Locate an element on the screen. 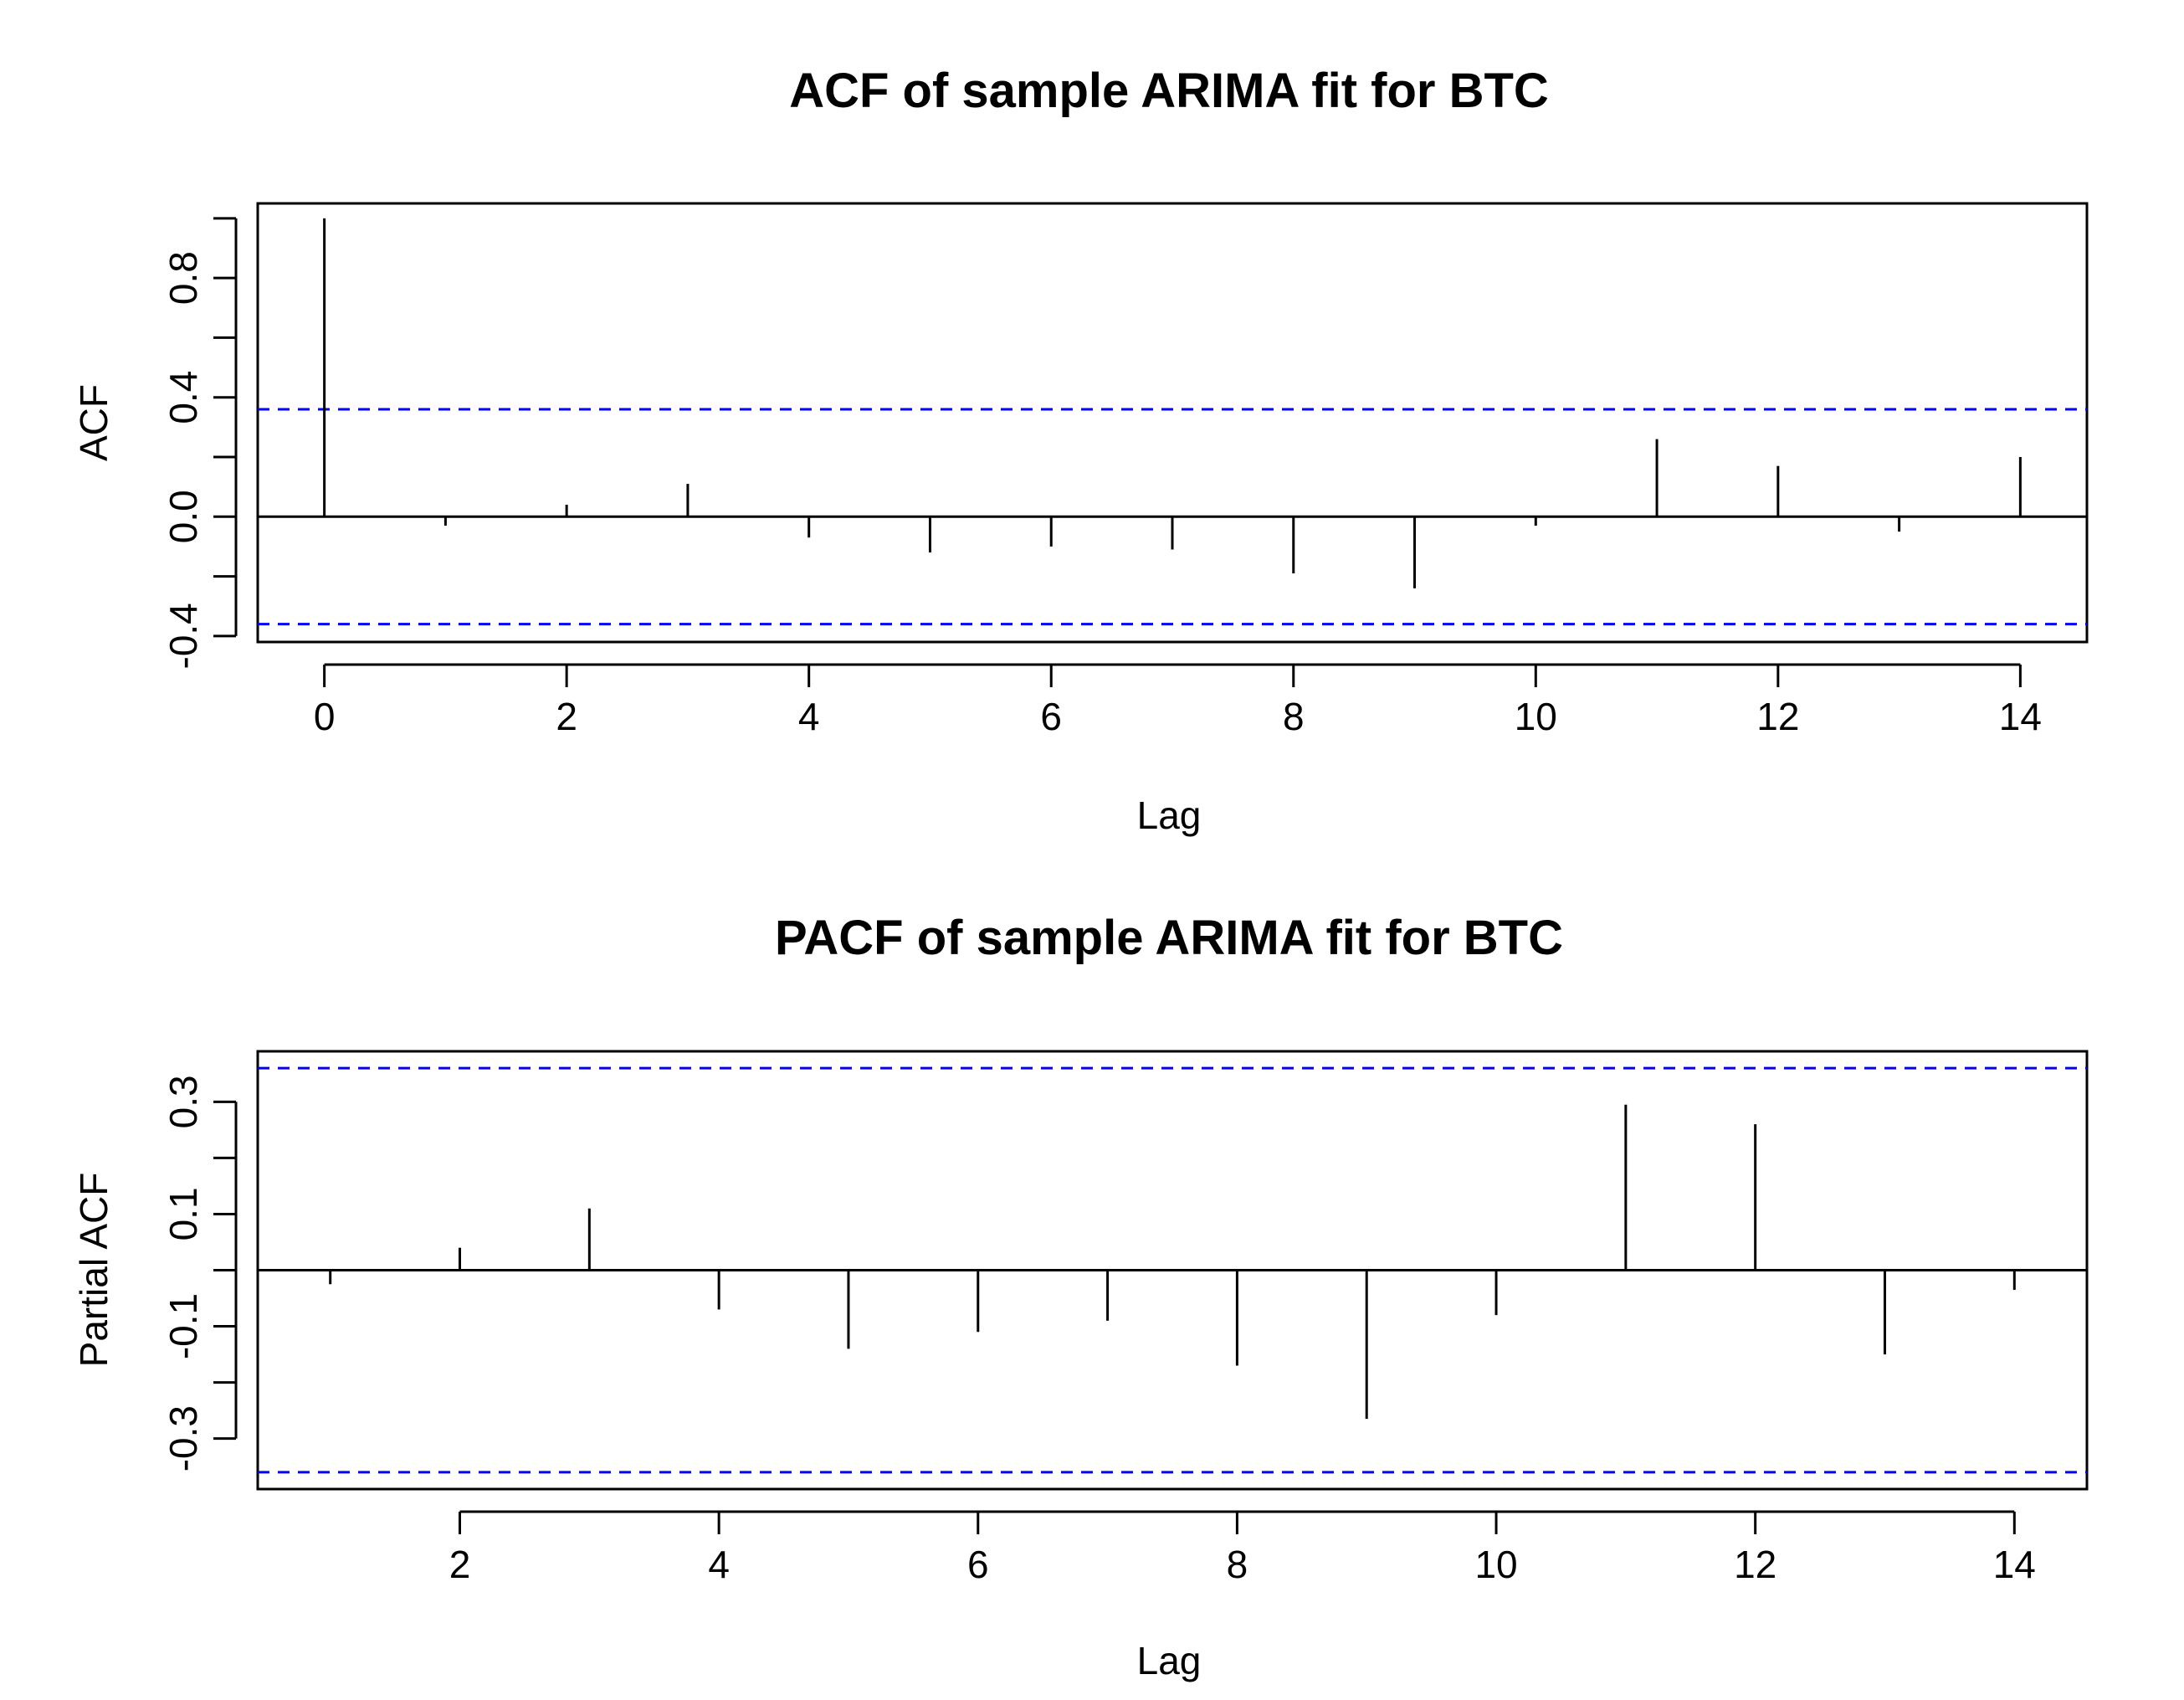 The width and height of the screenshot is (2184, 1700). pacf-x-tick-label: 8 is located at coordinates (1237, 1565).